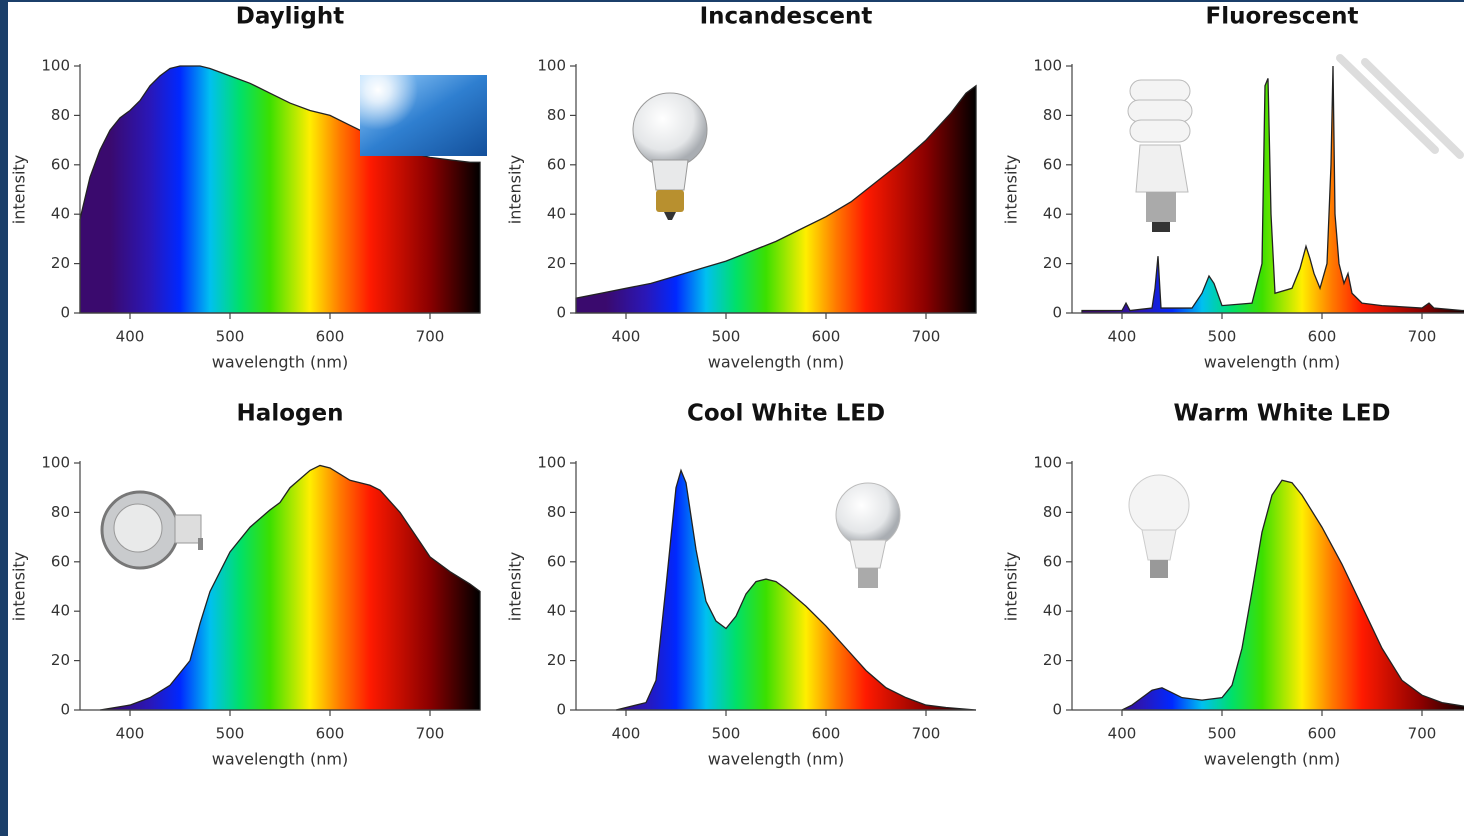 The height and width of the screenshot is (836, 1464). I want to click on chart-title: Fluorescent, so click(1281, 17).